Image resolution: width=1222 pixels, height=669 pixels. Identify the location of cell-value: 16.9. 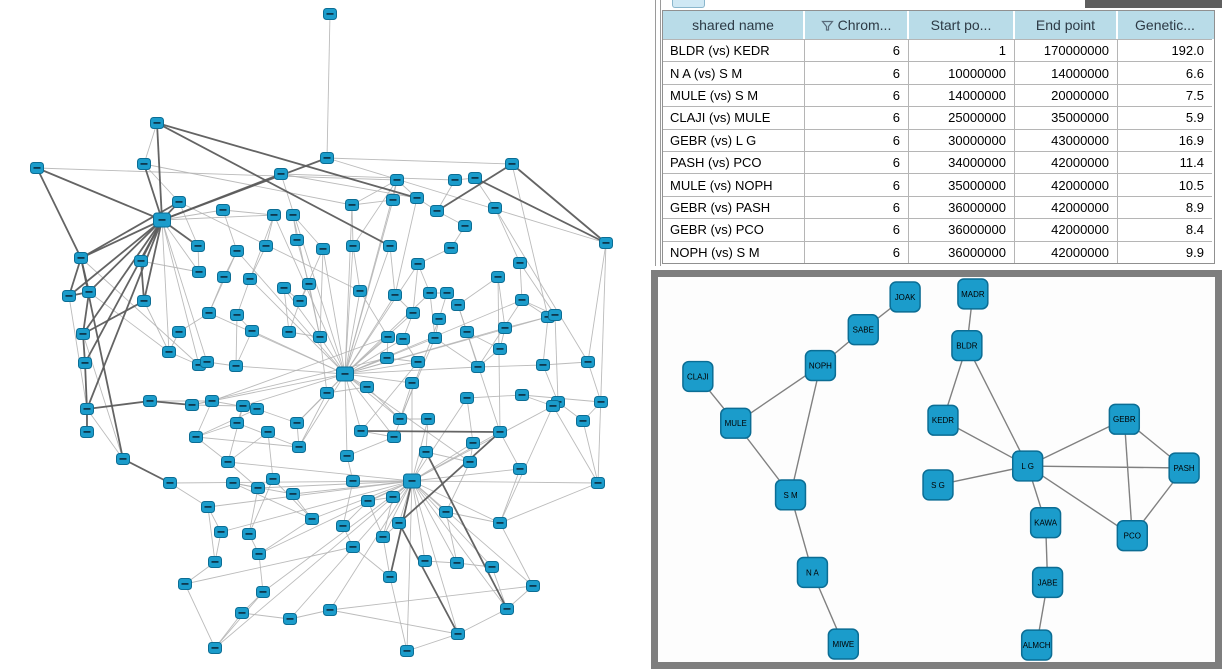
(1165, 139).